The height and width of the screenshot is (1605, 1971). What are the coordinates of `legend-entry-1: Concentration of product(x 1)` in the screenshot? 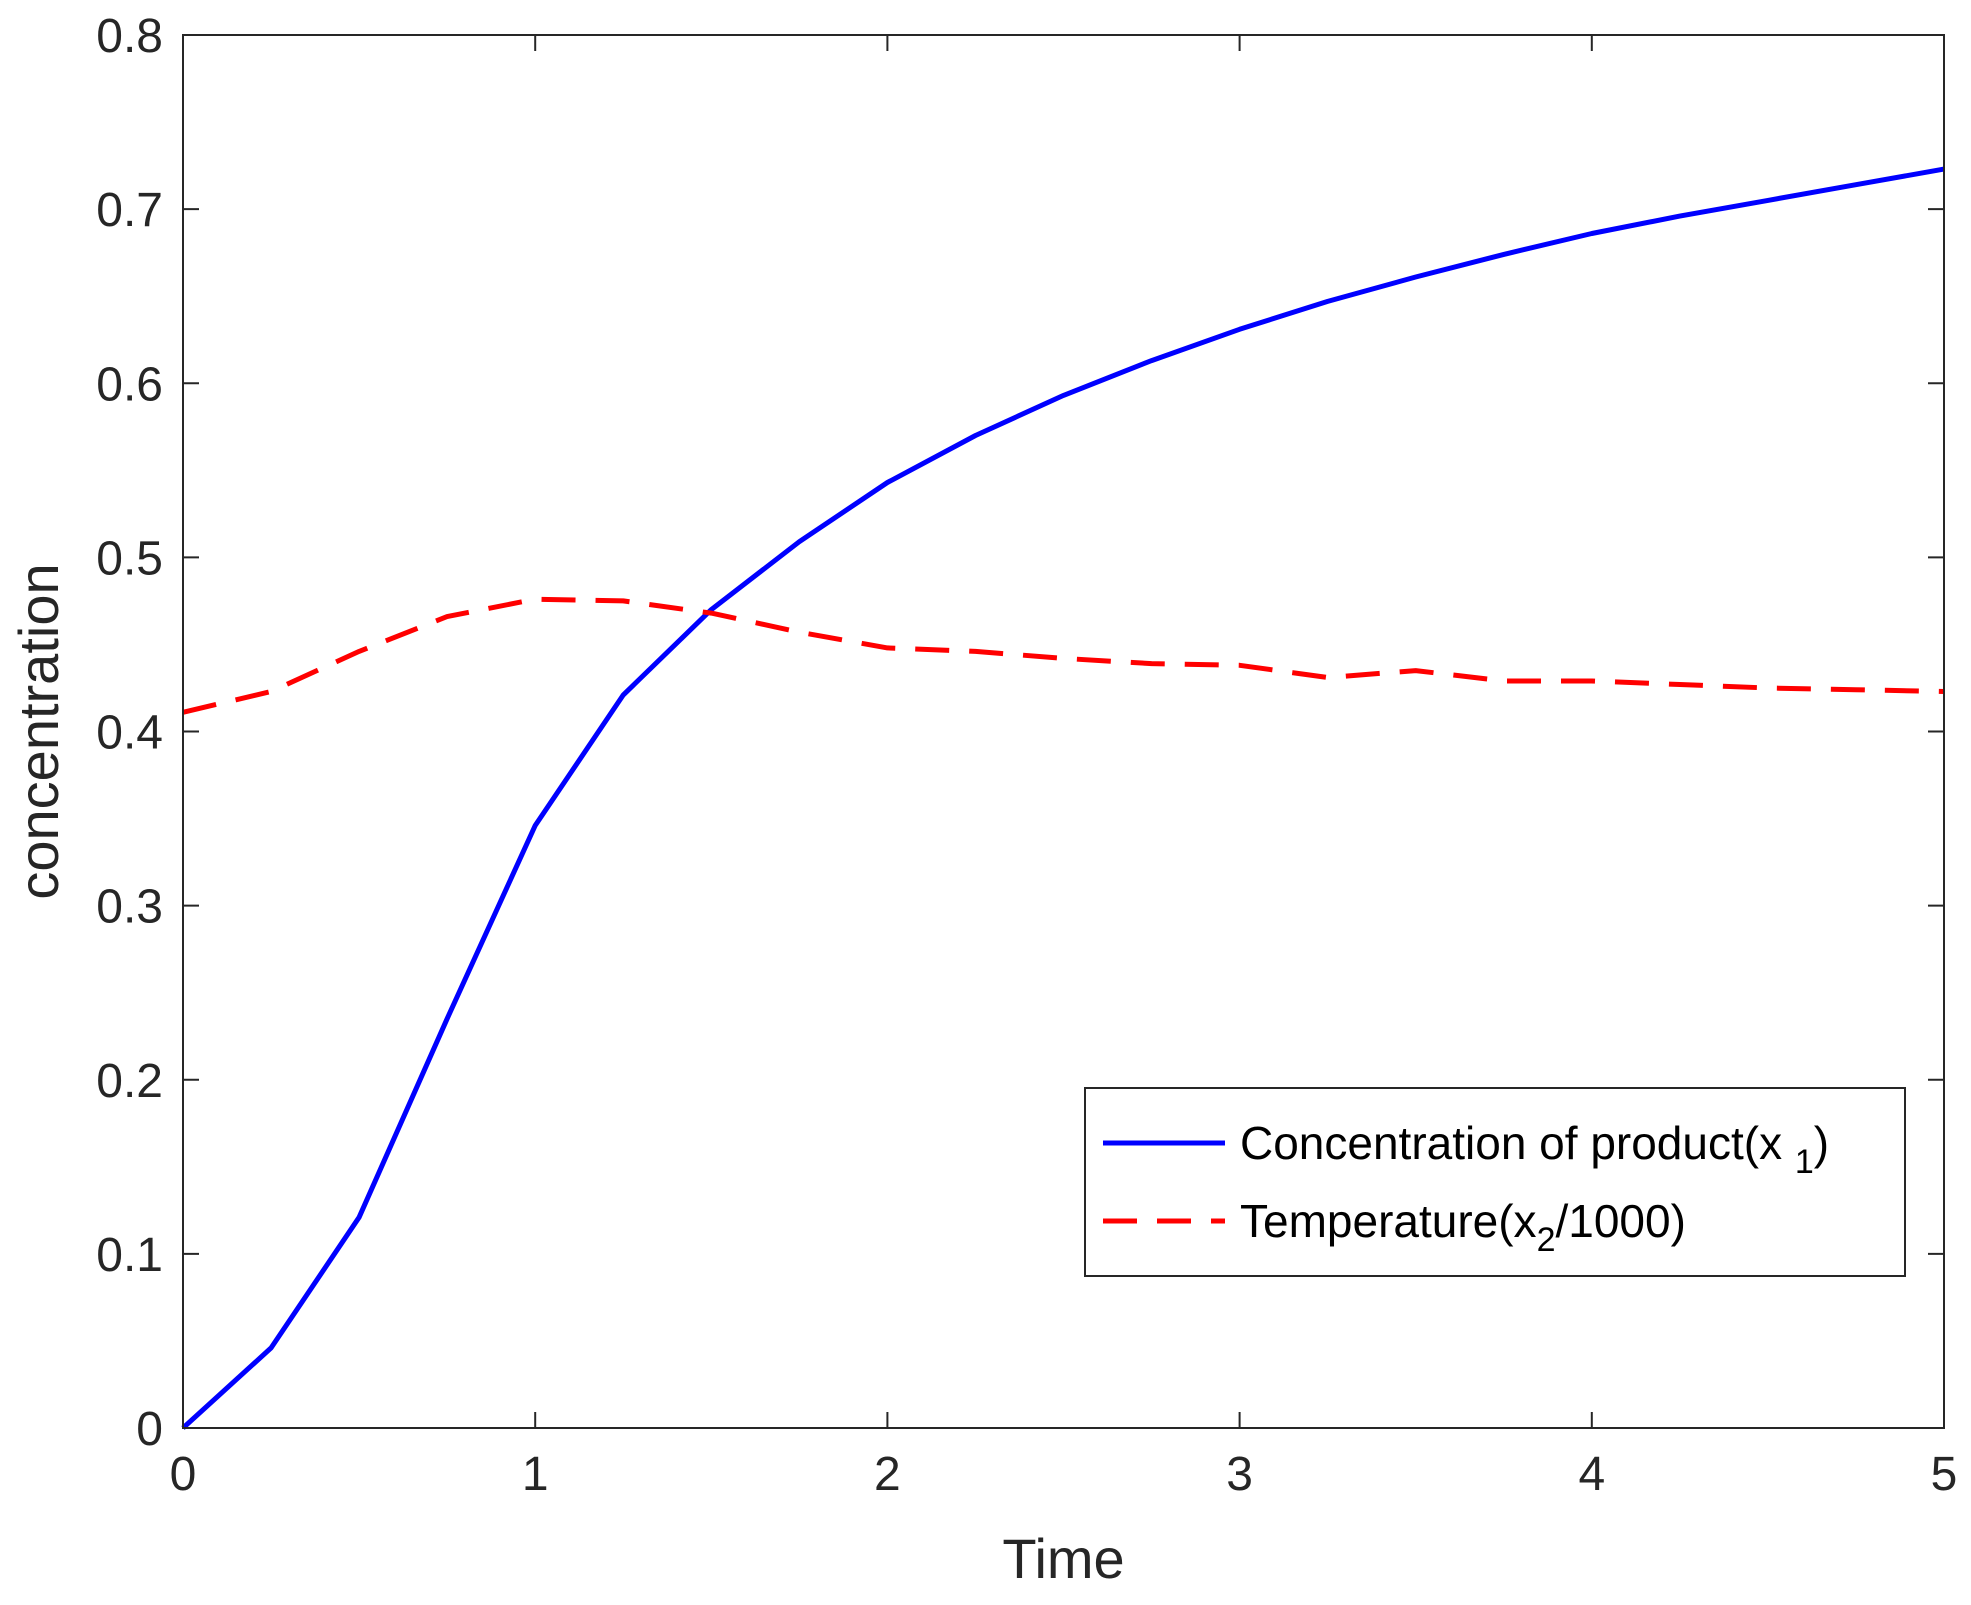 It's located at (1534, 1149).